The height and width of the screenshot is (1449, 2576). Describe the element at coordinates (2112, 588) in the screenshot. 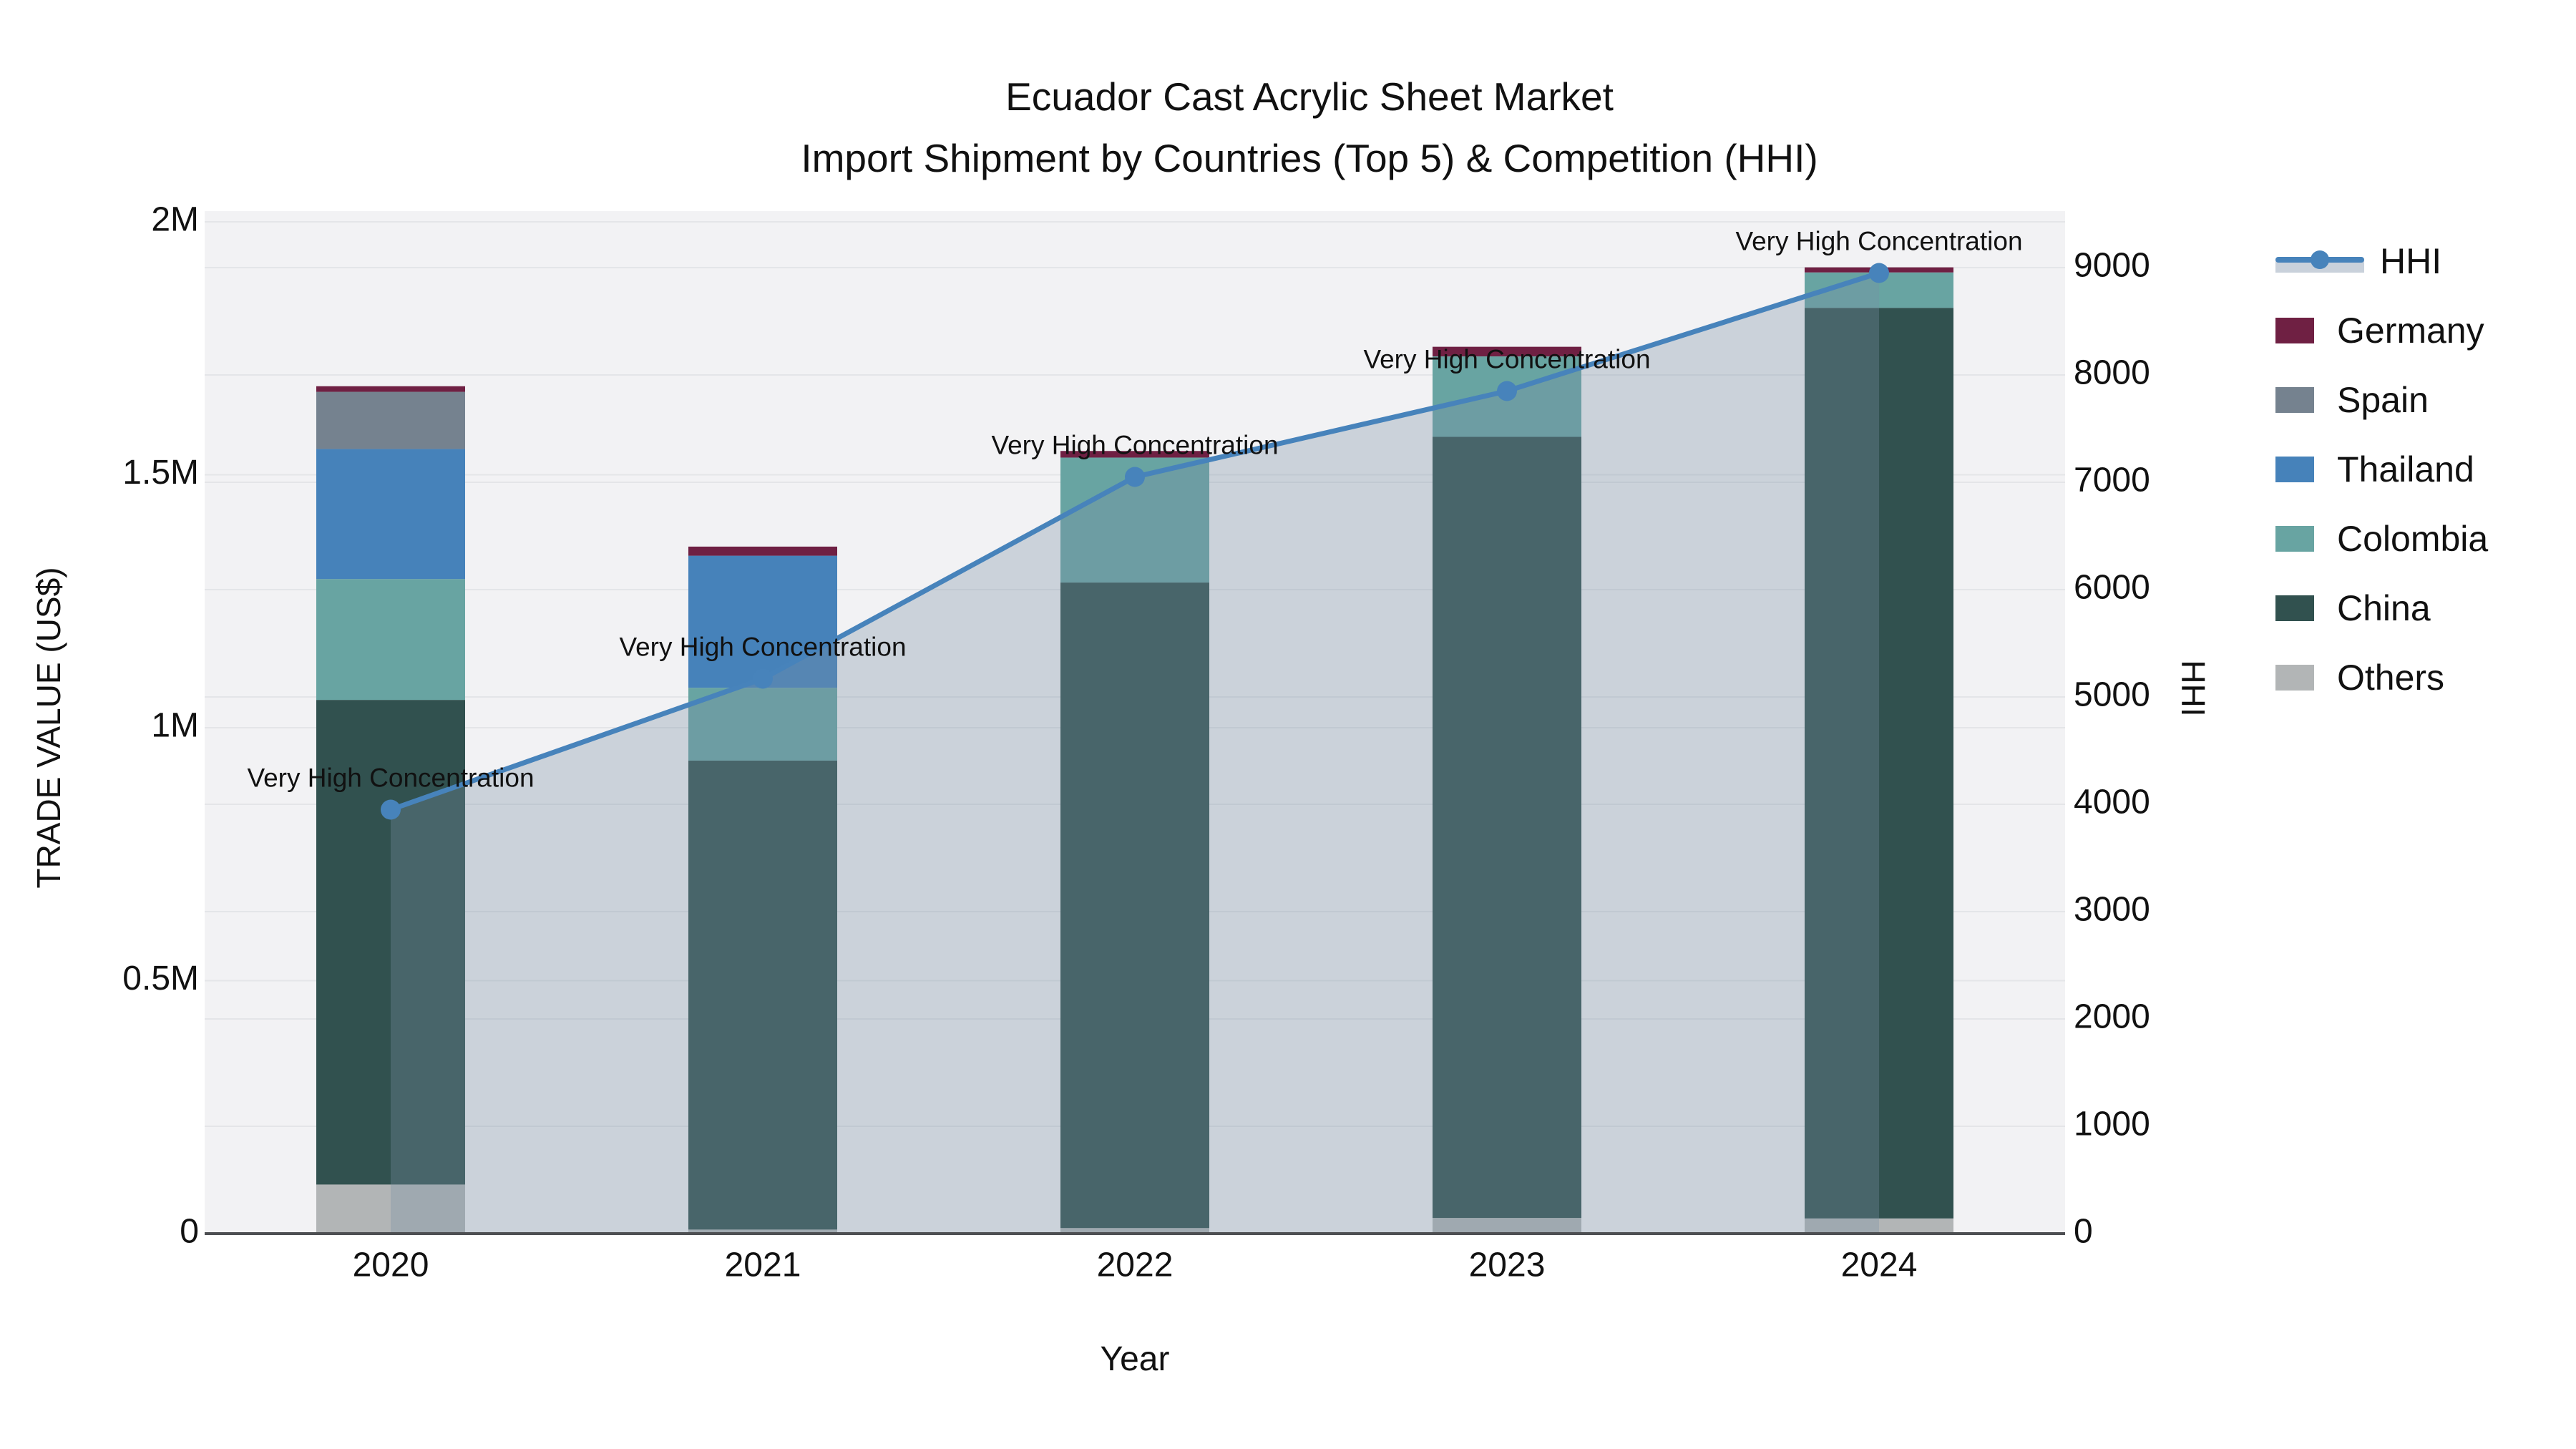

I see `y-right-tick-6000: 6000` at that location.